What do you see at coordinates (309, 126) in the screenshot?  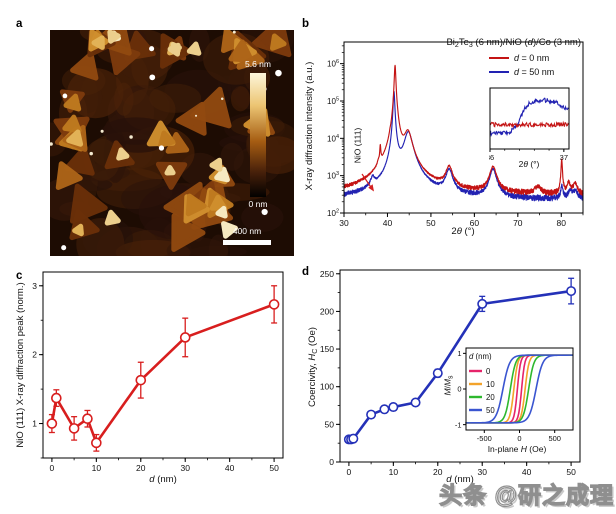 I see `xrd-y-axis-label: X-ray diffraction intensity (a.u.)` at bounding box center [309, 126].